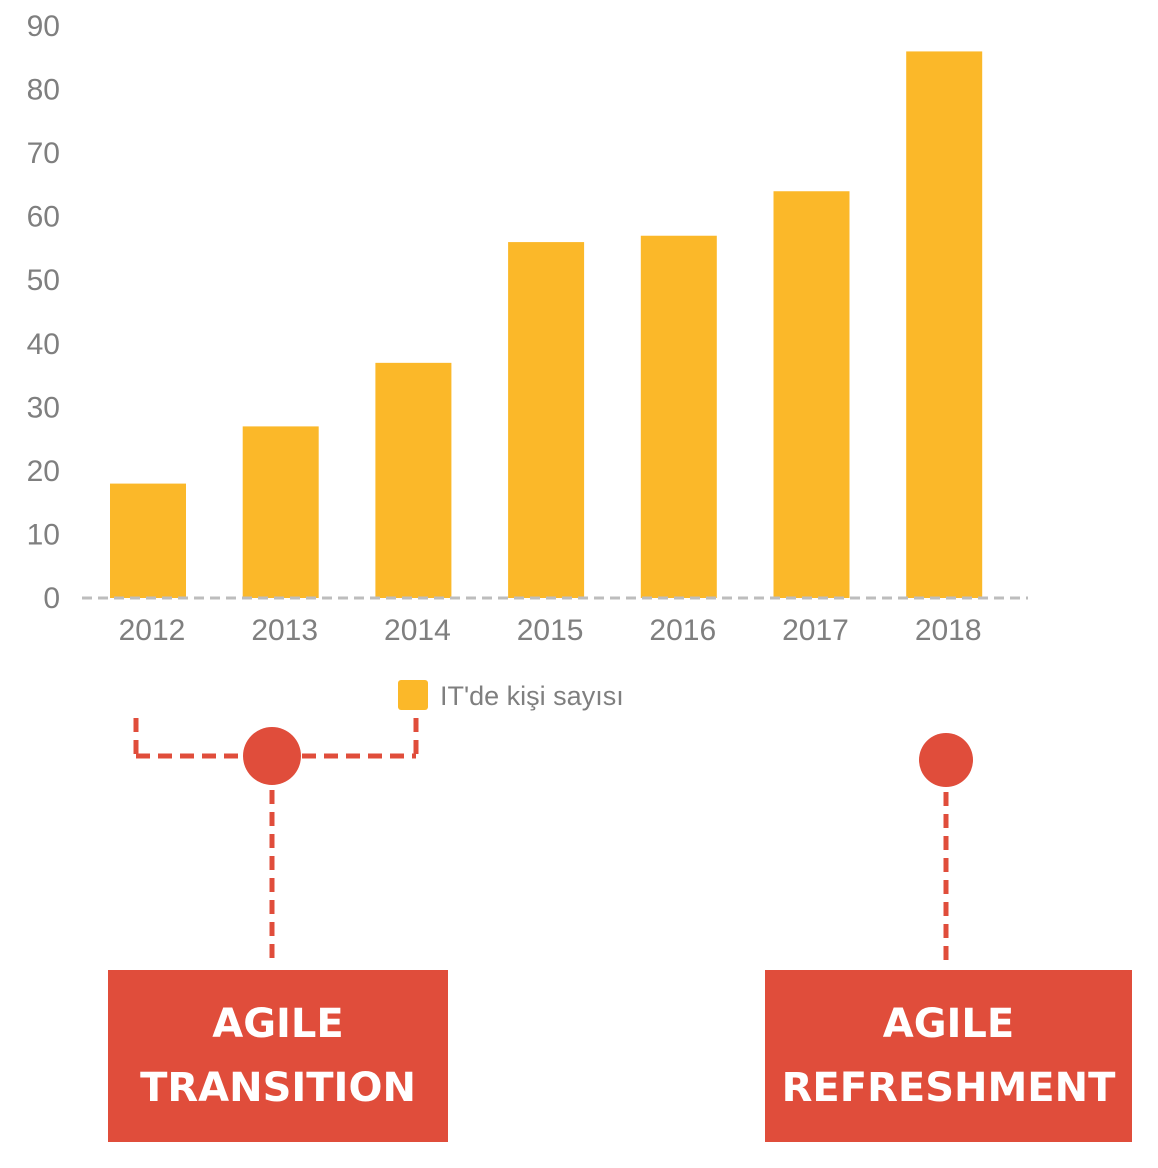 The image size is (1158, 1168). Describe the element at coordinates (43, 26) in the screenshot. I see `y-tick-label: 90` at that location.